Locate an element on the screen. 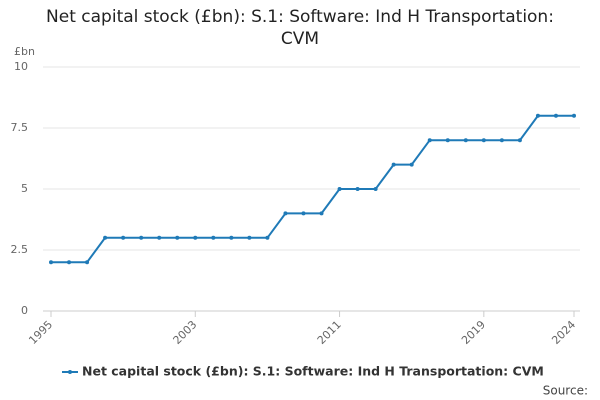  x-tick-label: 2003 is located at coordinates (185, 332).